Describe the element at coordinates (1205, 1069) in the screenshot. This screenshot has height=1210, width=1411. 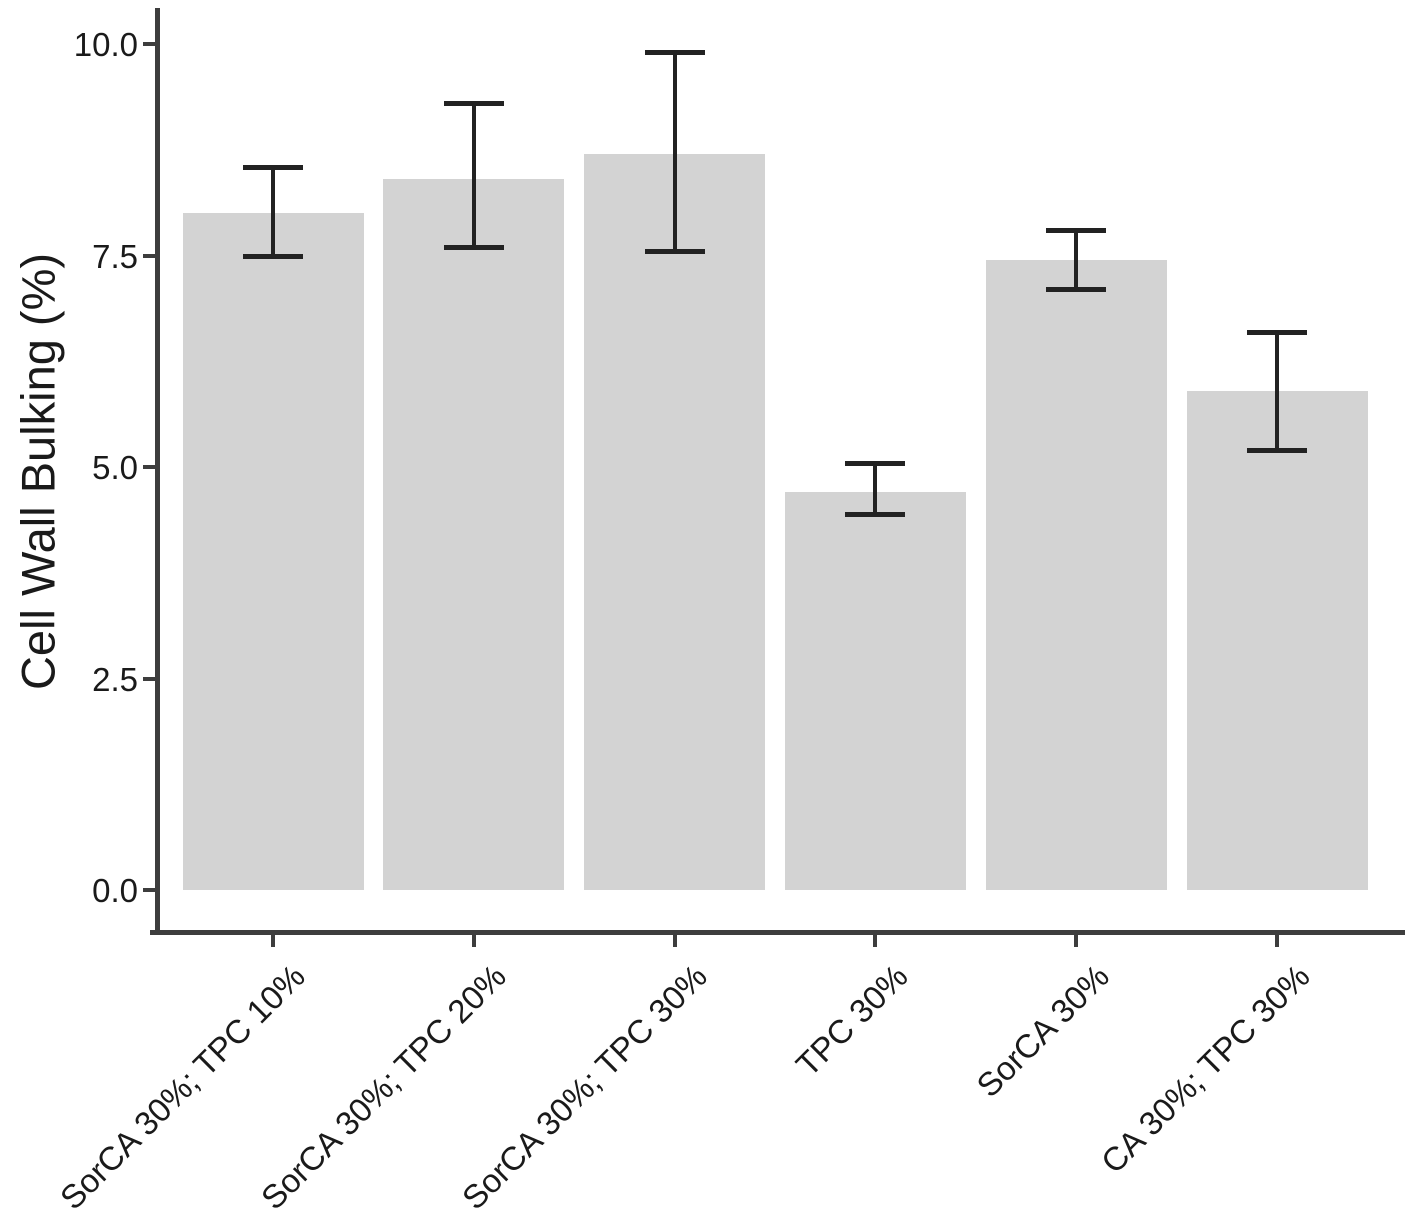
I see `x-tick-label: CA 30%; TPC 30%` at that location.